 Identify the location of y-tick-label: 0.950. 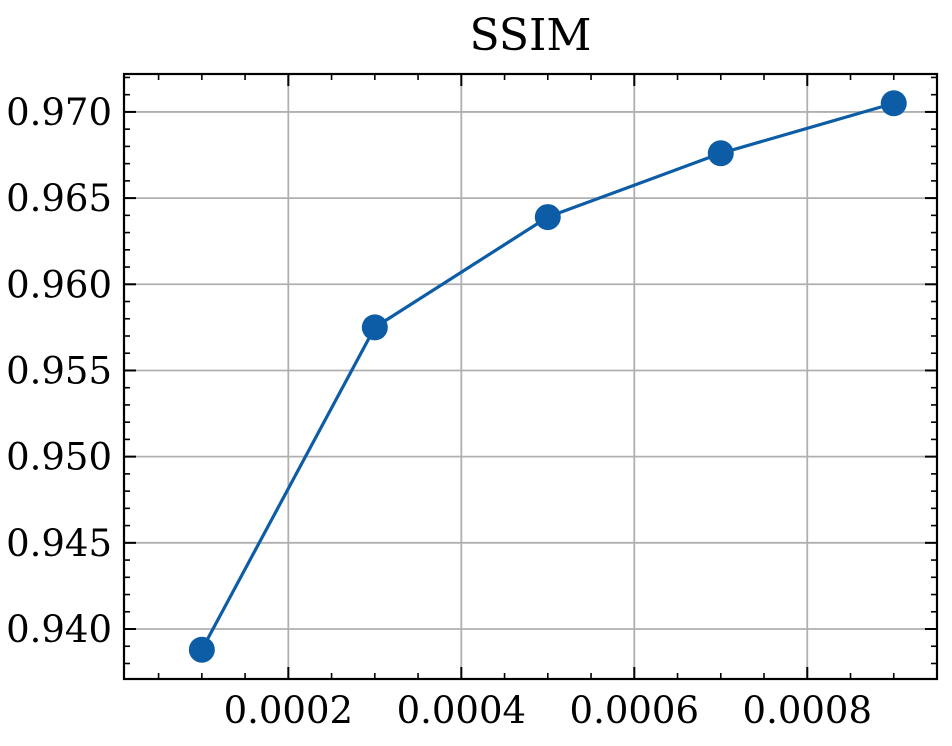
(59, 457).